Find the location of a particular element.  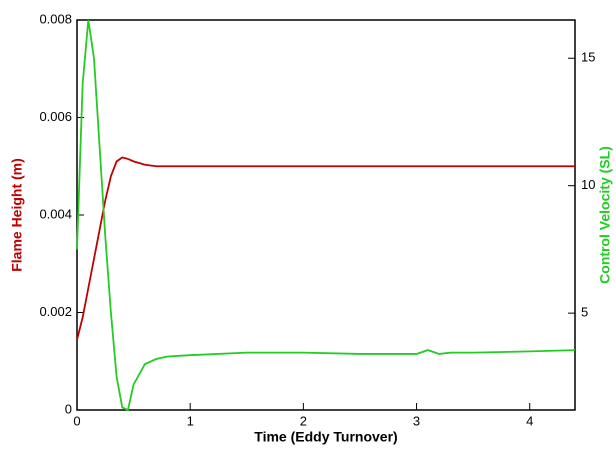

y2-tick-label: 10 is located at coordinates (588, 184).